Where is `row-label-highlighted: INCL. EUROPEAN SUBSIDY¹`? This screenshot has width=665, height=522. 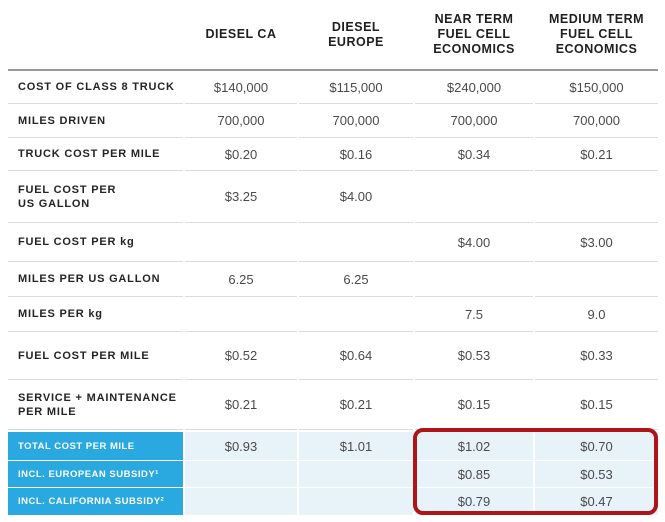
row-label-highlighted: INCL. EUROPEAN SUBSIDY¹ is located at coordinates (95, 474).